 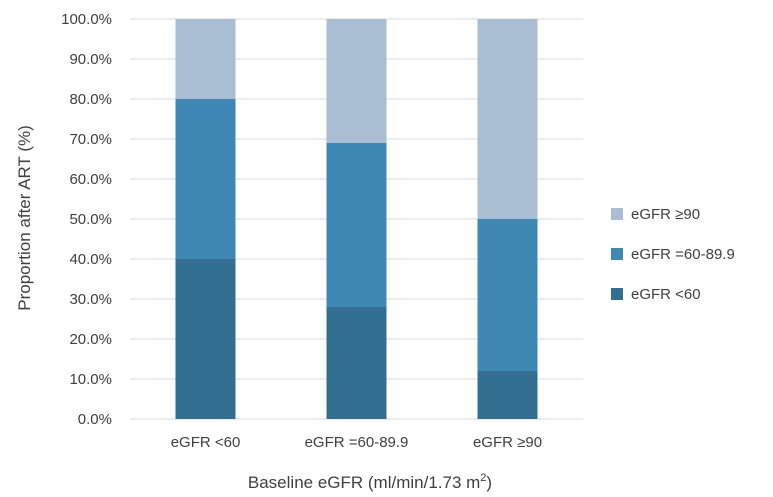 I want to click on y-tick-label: 50.0%, so click(x=90, y=219).